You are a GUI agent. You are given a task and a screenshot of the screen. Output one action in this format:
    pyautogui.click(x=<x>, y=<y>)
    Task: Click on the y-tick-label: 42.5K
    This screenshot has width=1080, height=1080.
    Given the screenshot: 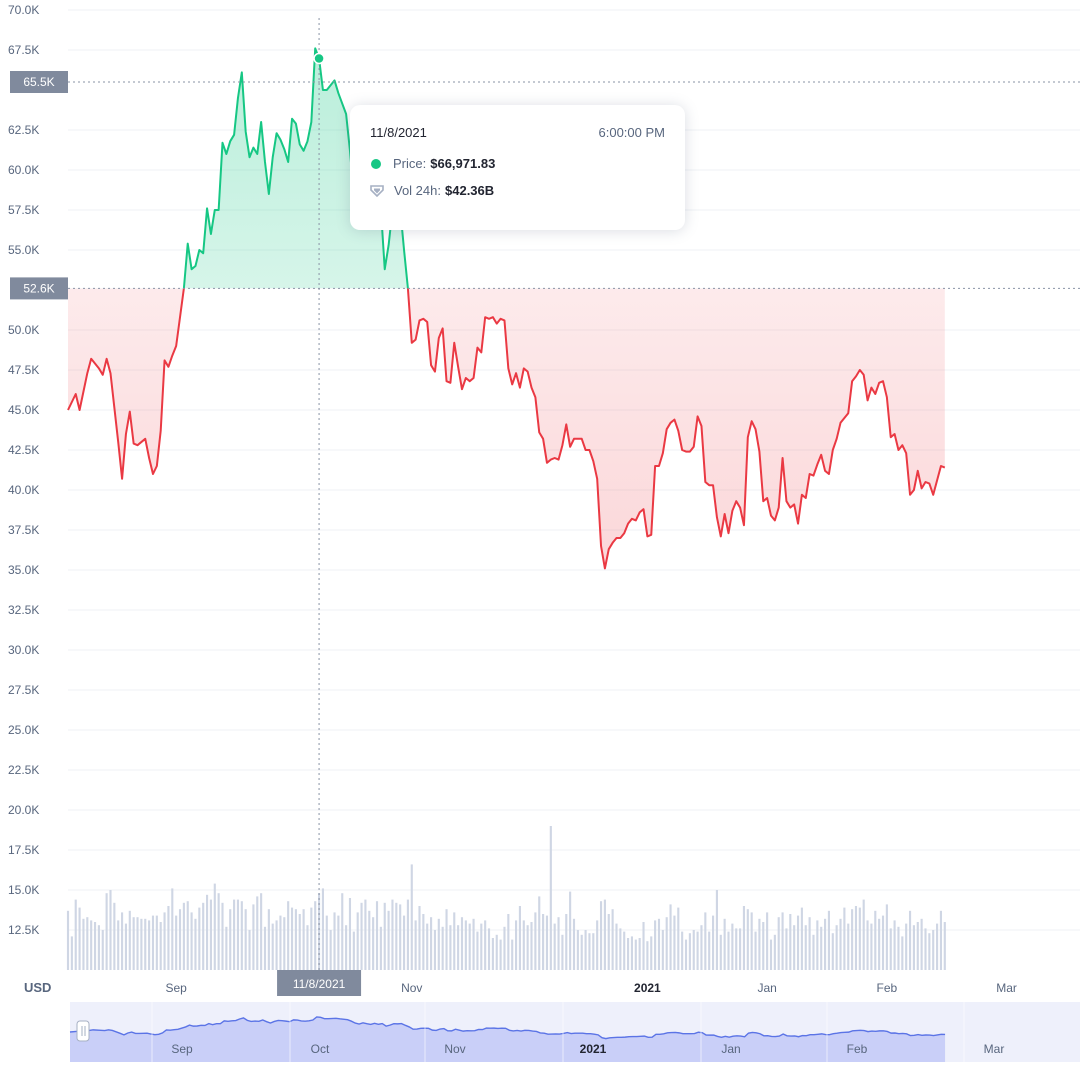 What is the action you would take?
    pyautogui.click(x=23, y=450)
    